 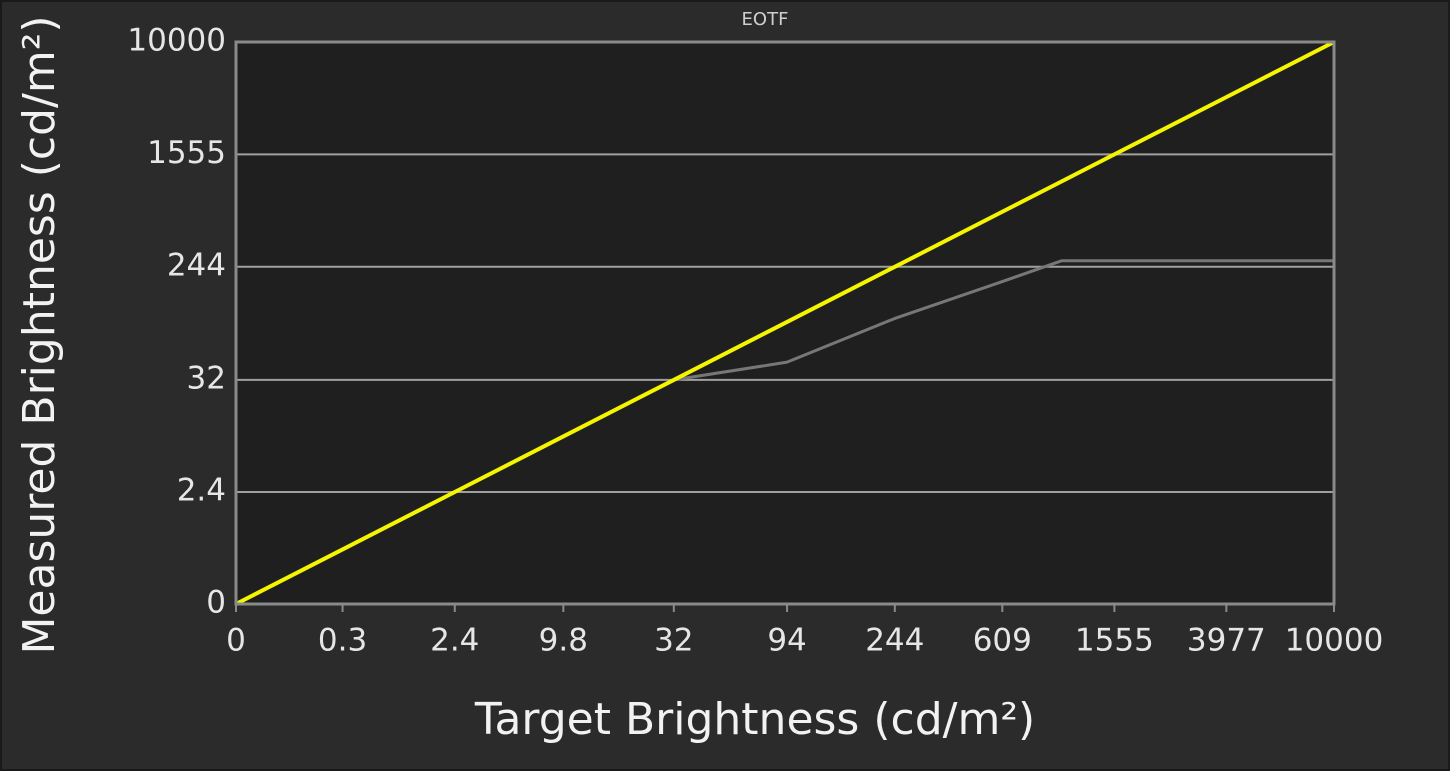 I want to click on chart-title: EOTF, so click(x=765, y=19).